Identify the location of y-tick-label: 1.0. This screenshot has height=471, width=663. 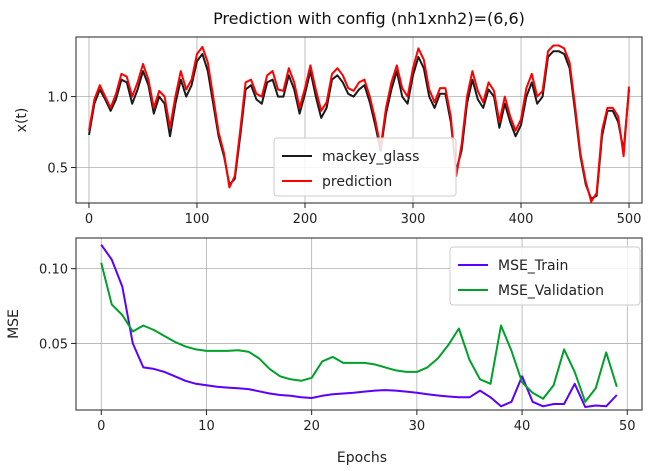
(57, 98).